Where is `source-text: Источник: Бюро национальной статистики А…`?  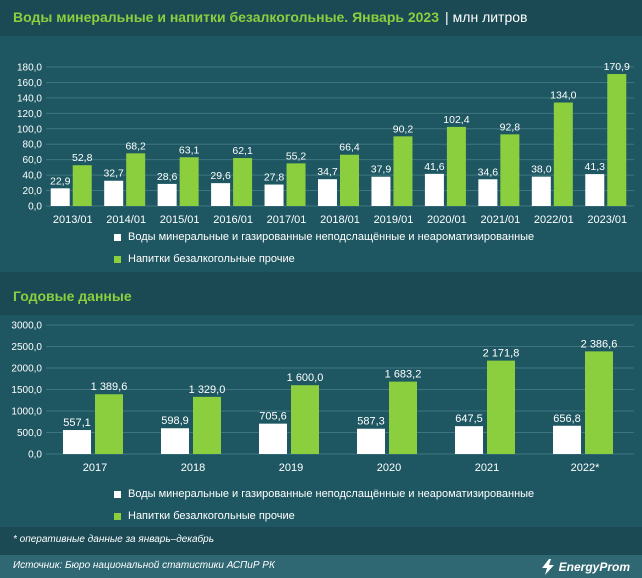
source-text: Источник: Бюро национальной статистики А… is located at coordinates (144, 565).